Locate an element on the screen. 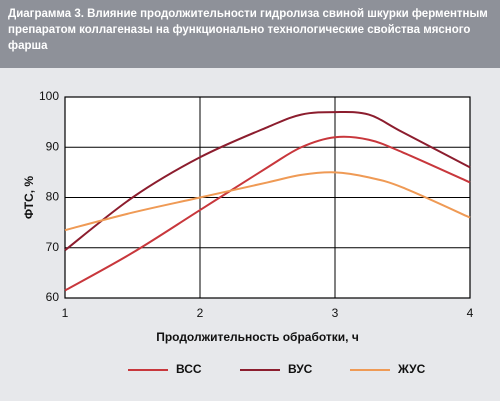 The width and height of the screenshot is (500, 401). y-tick-label: 80 is located at coordinates (53, 197).